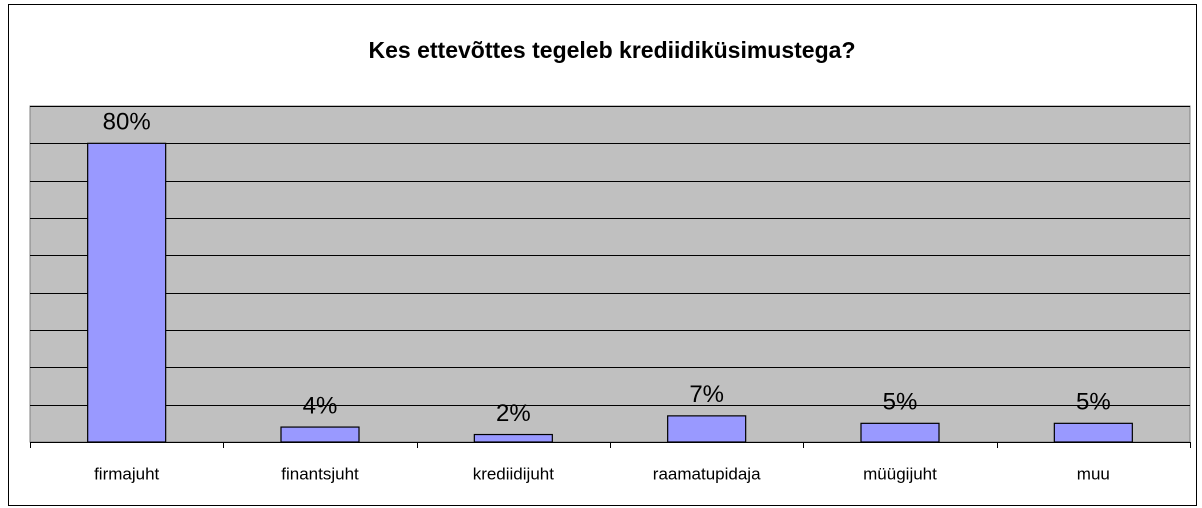  I want to click on value-label: 2%, so click(513, 413).